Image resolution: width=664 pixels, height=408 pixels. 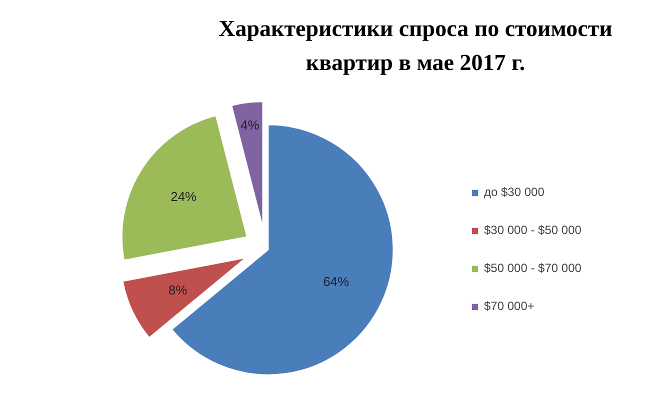 I want to click on legend-label: $50 000 - $70 000, so click(x=533, y=268).